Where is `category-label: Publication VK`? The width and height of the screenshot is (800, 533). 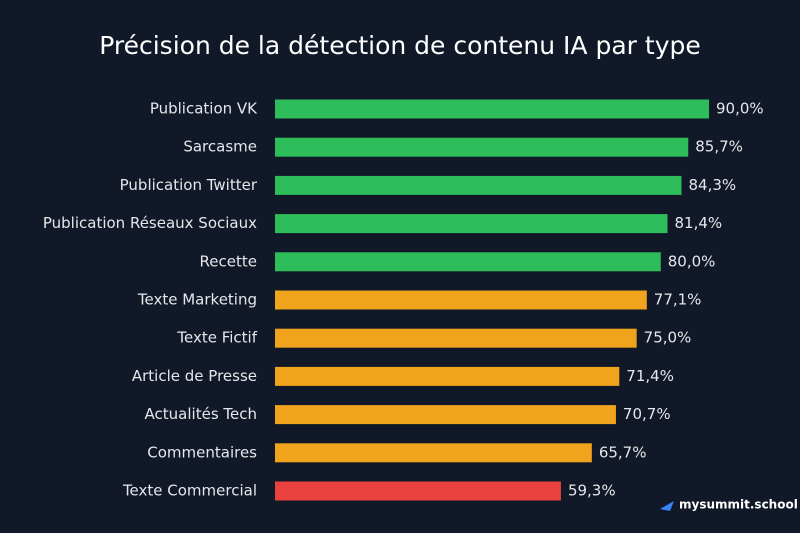
category-label: Publication VK is located at coordinates (204, 109).